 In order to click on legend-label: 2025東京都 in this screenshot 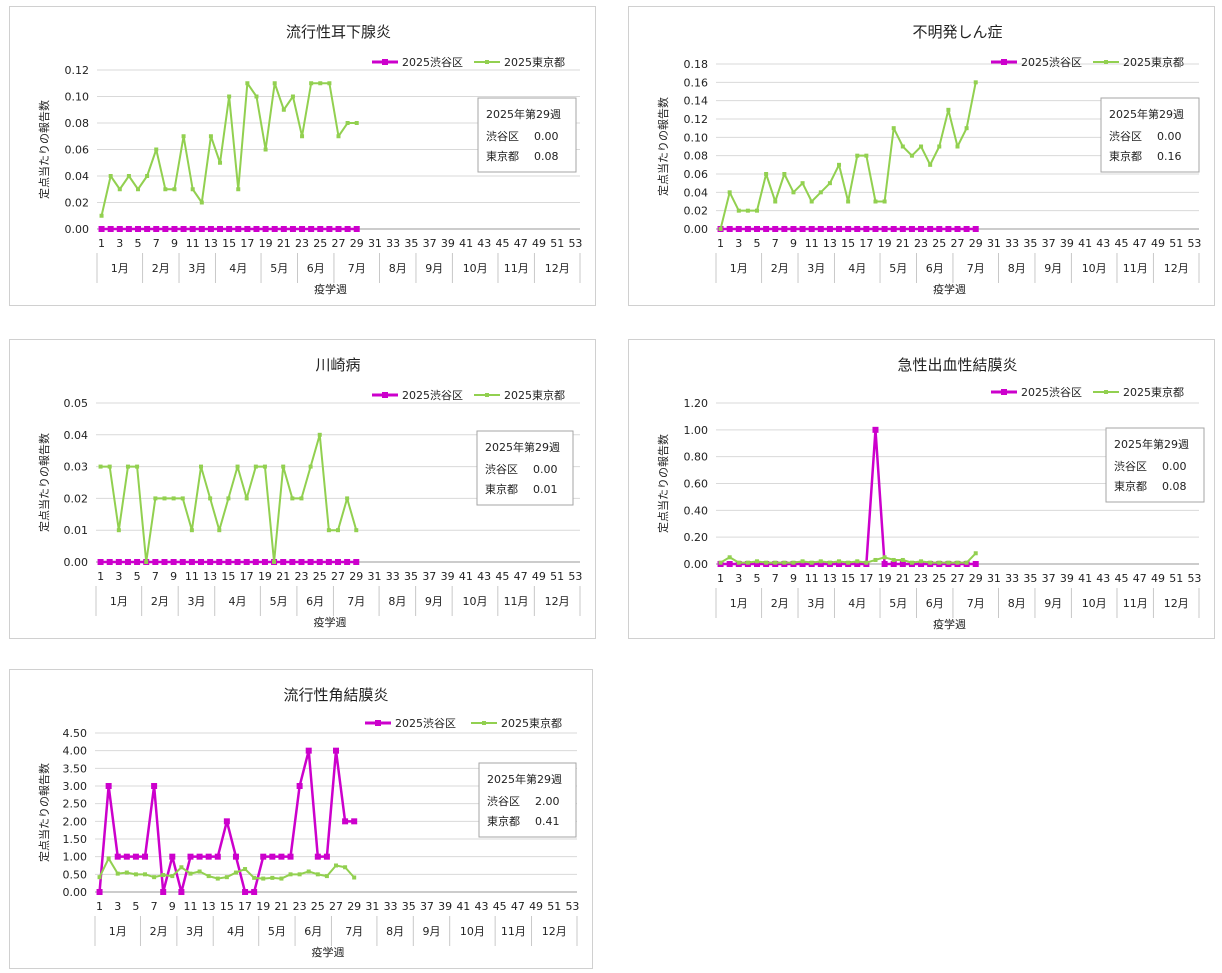, I will do `click(534, 395)`.